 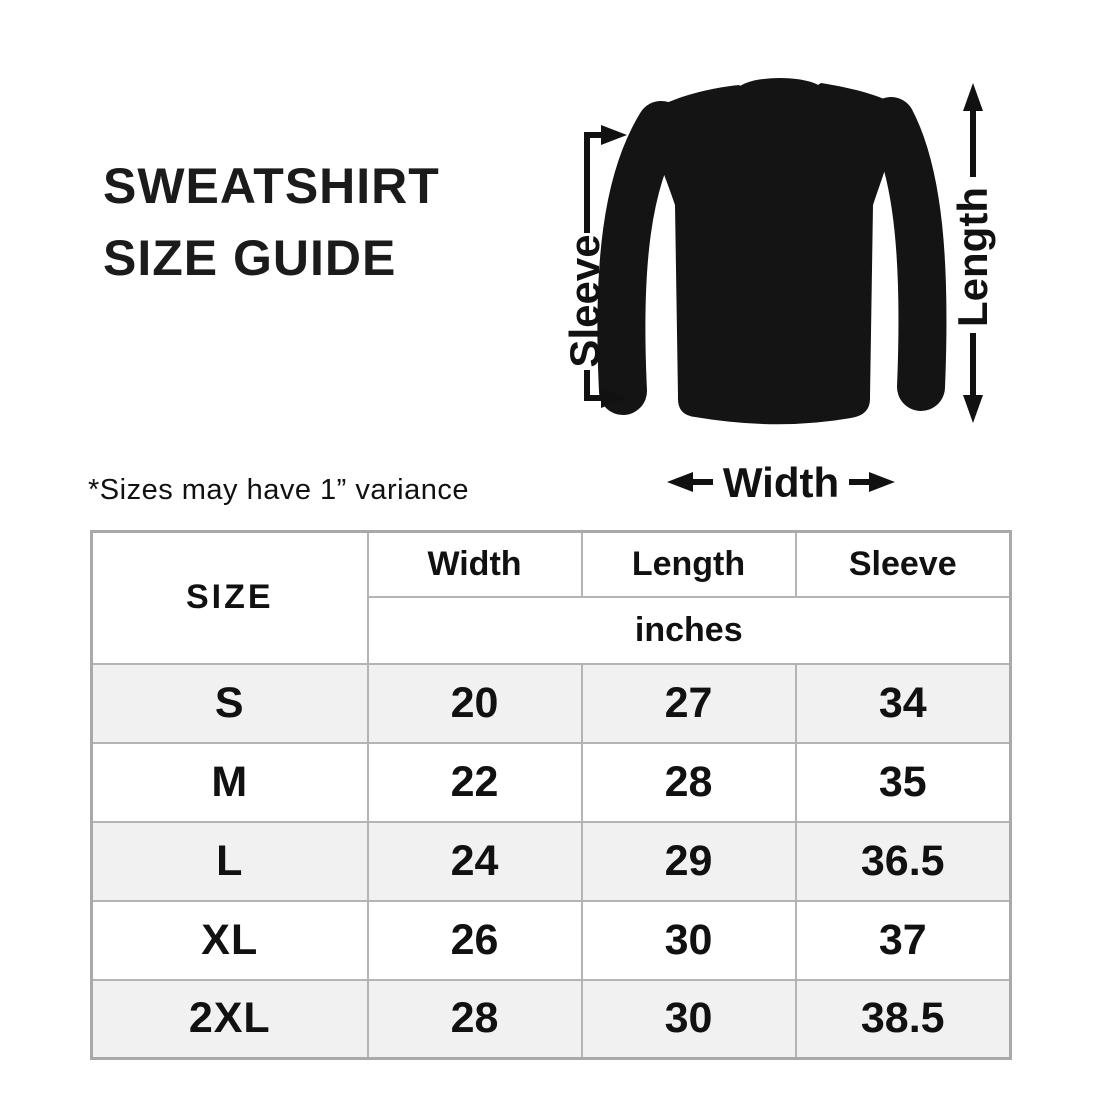 I want to click on size-label: L, so click(x=229, y=861).